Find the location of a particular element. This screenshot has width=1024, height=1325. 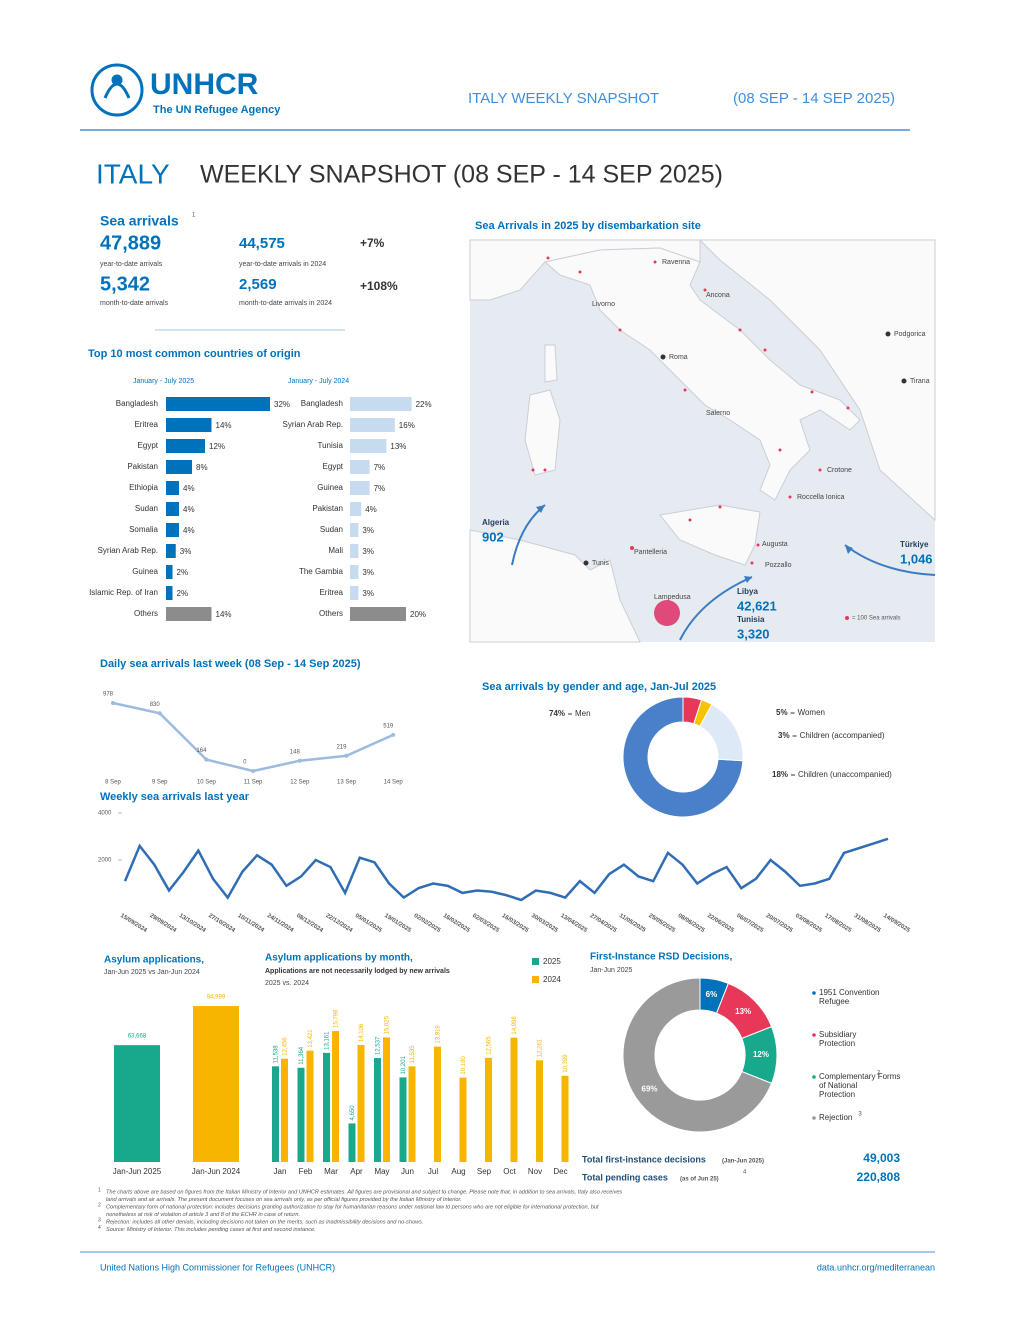

place-label: Pozzallo is located at coordinates (778, 565).